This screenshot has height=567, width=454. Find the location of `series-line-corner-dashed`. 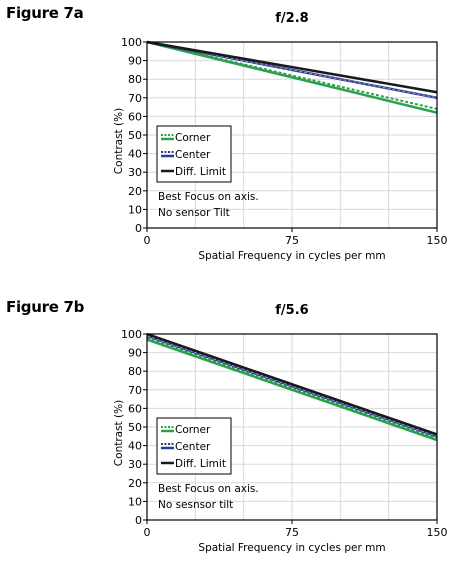

series-line-corner-dashed is located at coordinates (292, 388).